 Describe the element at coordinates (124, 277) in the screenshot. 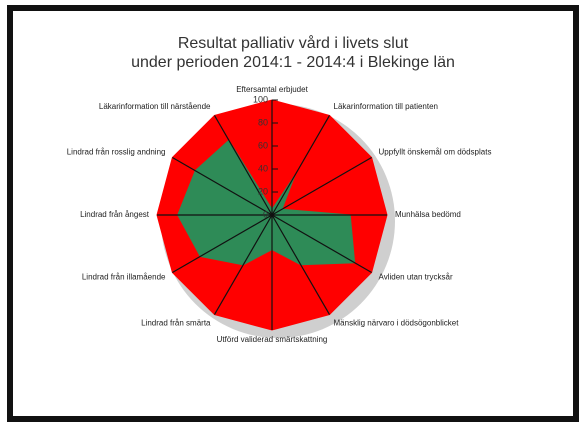

I see `category-label: Lindrad från illamående` at that location.